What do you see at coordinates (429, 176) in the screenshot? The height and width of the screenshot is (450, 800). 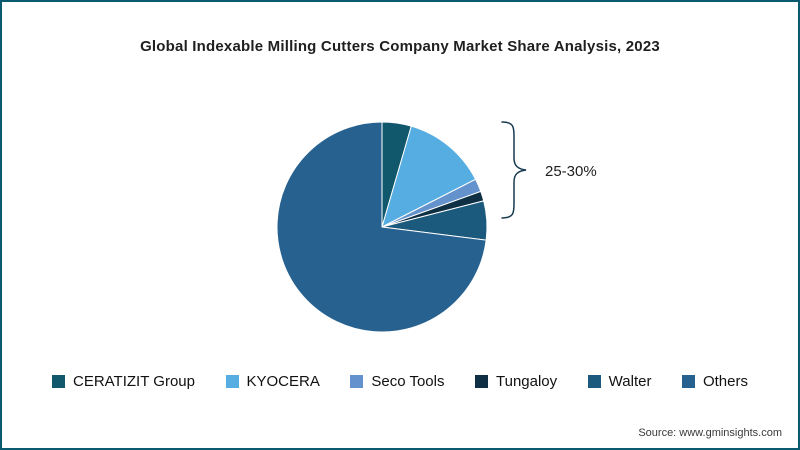 I see `pie-slice-kyocera` at bounding box center [429, 176].